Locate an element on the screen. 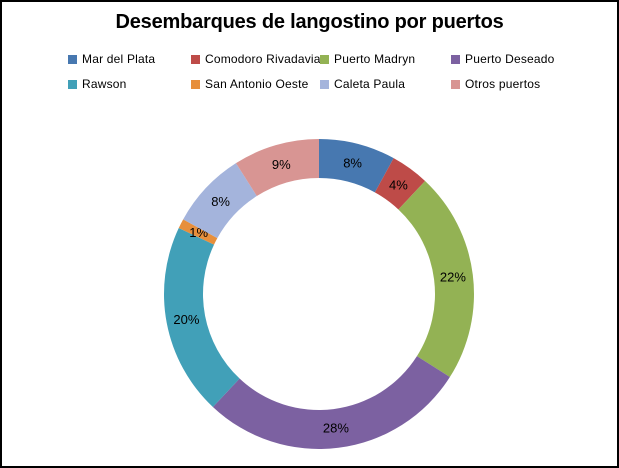  donut-segment-san-antonio-oeste is located at coordinates (198, 232).